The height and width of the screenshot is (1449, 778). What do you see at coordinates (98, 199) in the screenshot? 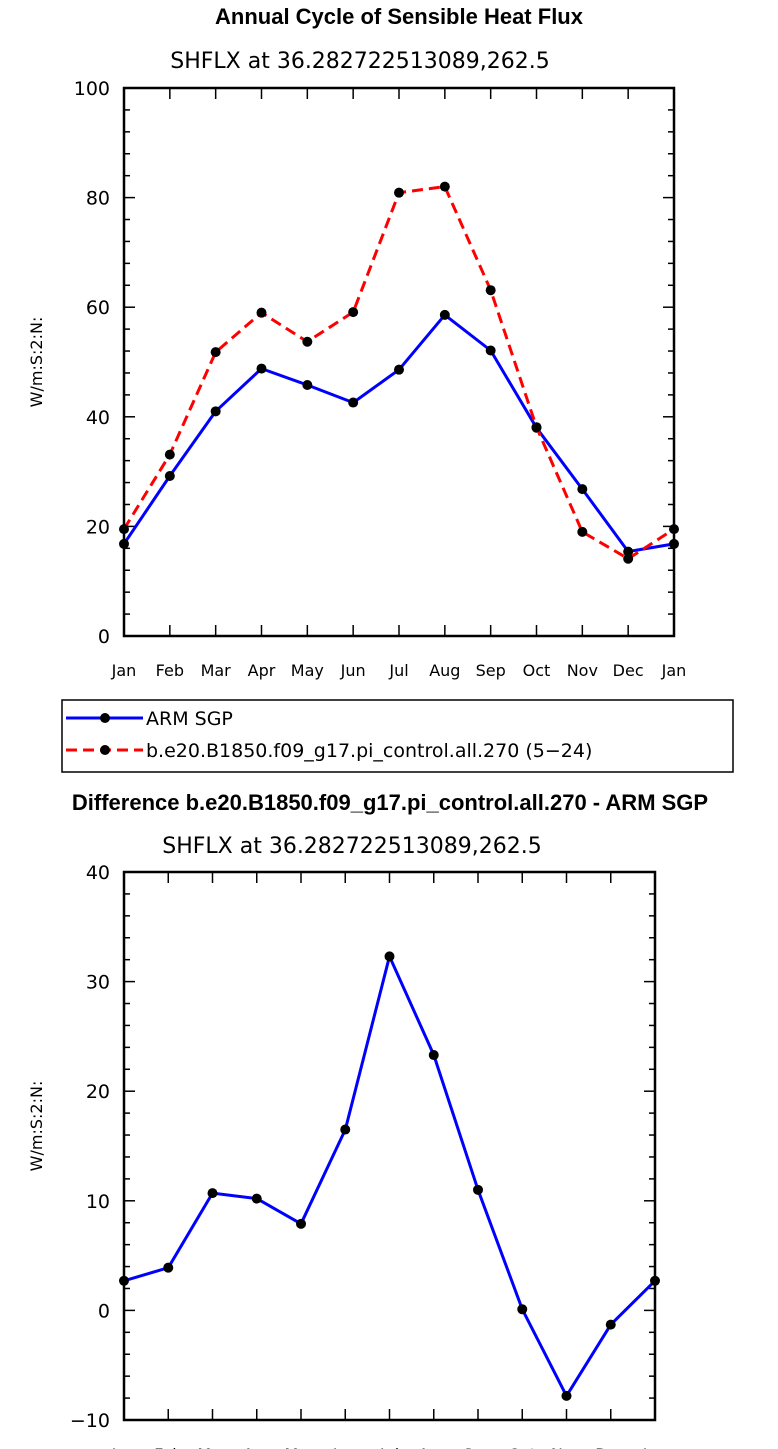
I see `y-tick-label: 80` at bounding box center [98, 199].